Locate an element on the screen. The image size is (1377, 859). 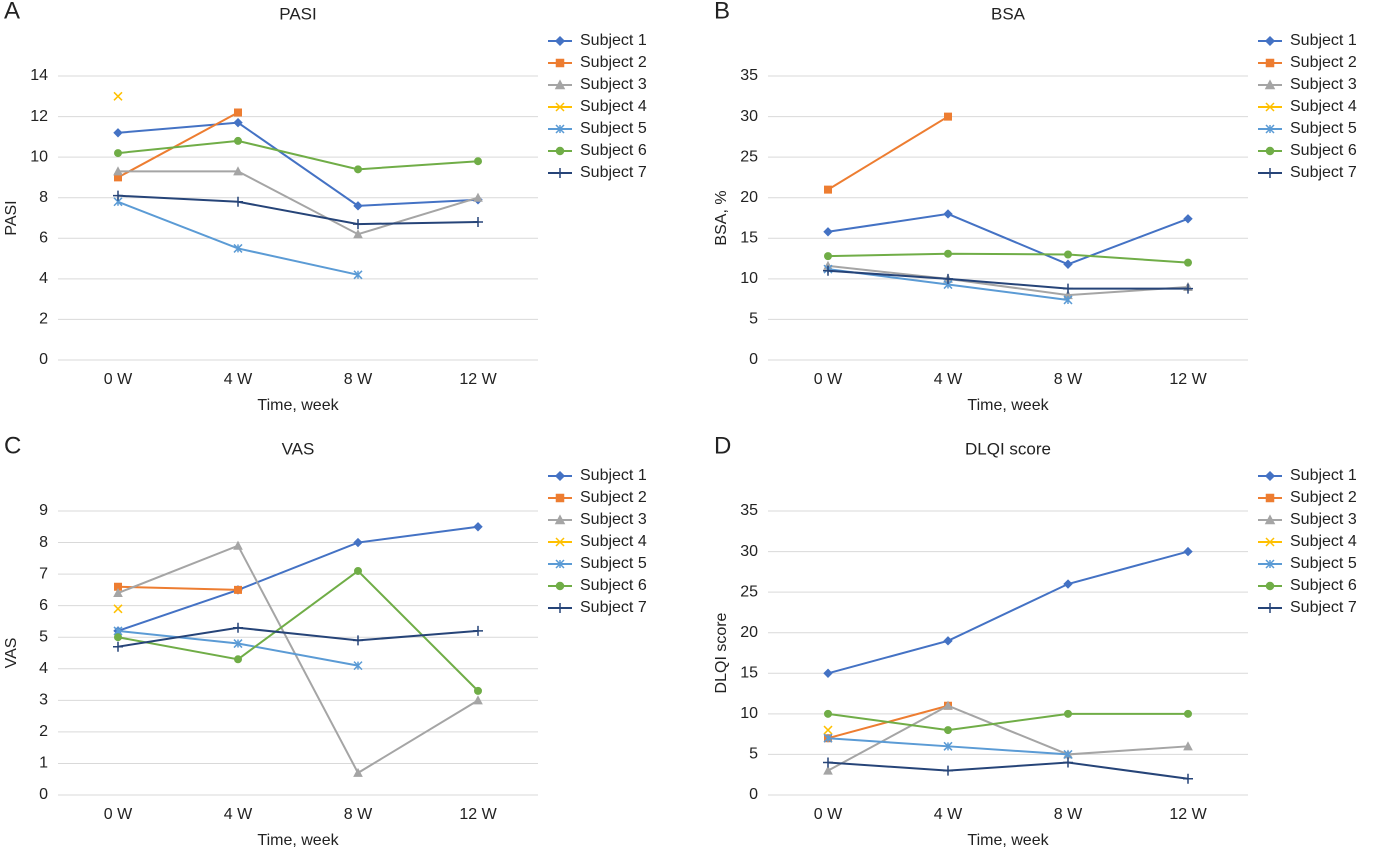
y-tick-label: 6 is located at coordinates (43, 238).